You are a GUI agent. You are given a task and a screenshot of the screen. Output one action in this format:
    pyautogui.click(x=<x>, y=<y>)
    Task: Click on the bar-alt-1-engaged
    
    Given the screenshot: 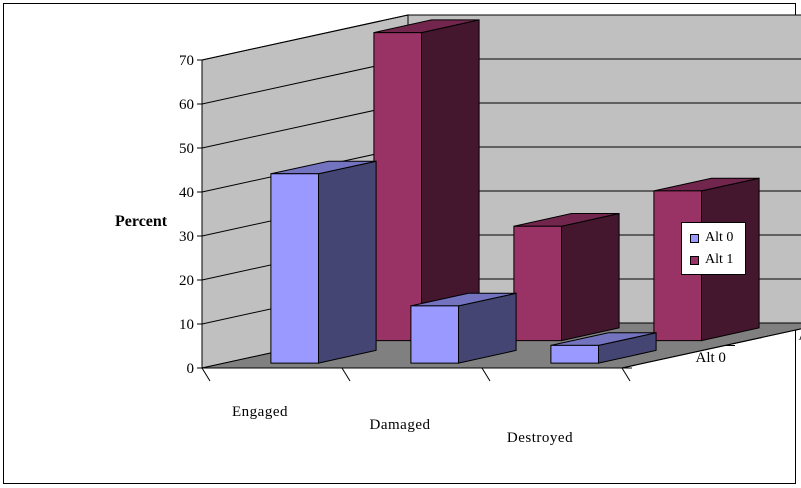 What is the action you would take?
    pyautogui.click(x=426, y=180)
    